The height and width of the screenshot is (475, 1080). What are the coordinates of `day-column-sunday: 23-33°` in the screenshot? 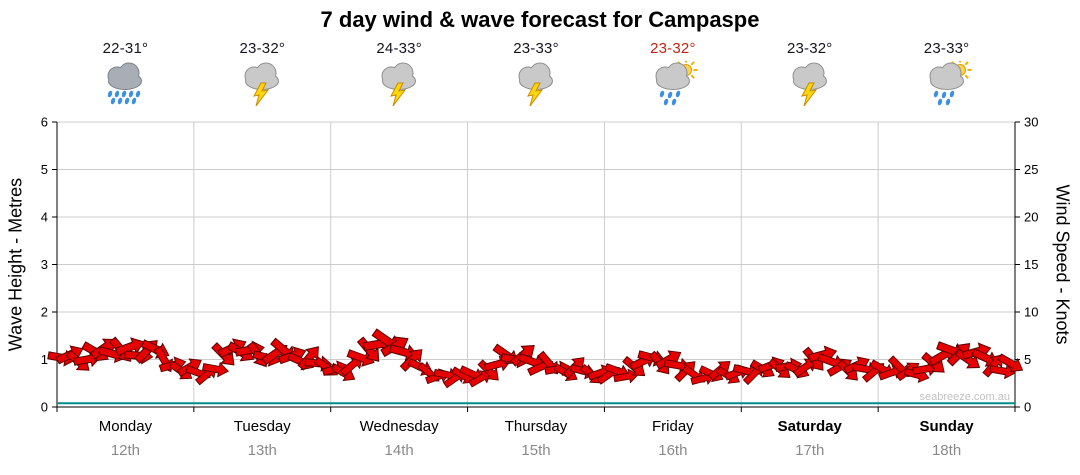 It's located at (946, 81).